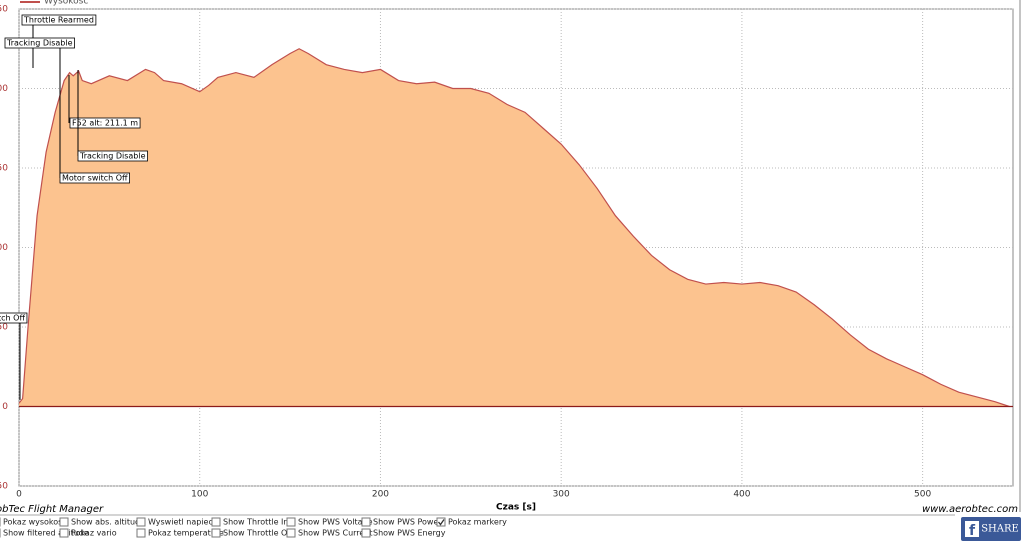 The height and width of the screenshot is (544, 1024). I want to click on checkbox: Show abs. altitude, so click(102, 522).